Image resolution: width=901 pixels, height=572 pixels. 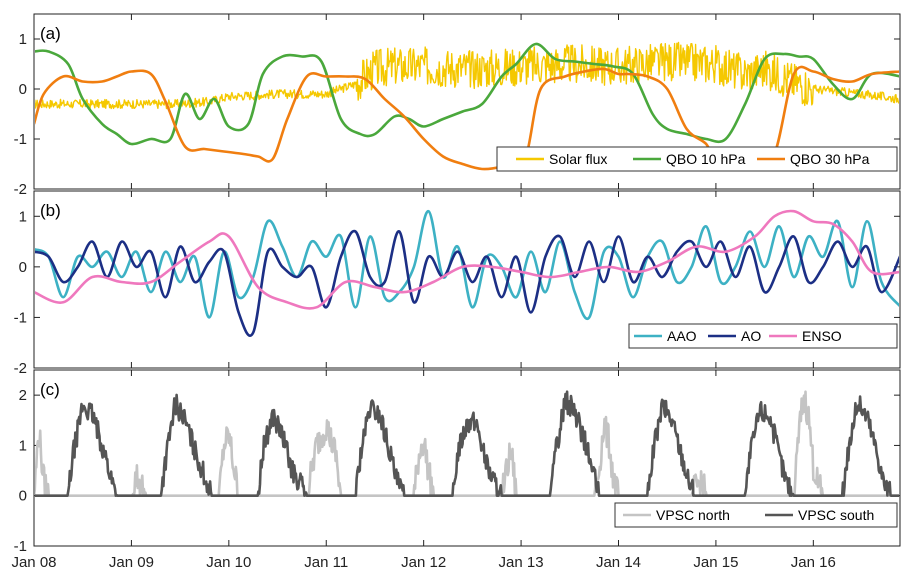 I want to click on x-tick-label: Jan 16, so click(x=813, y=562).